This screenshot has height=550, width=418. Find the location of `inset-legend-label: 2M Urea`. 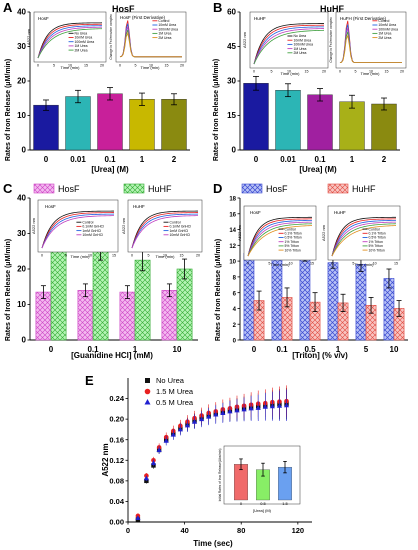

inset-legend-label: 2M Urea is located at coordinates (81, 50).